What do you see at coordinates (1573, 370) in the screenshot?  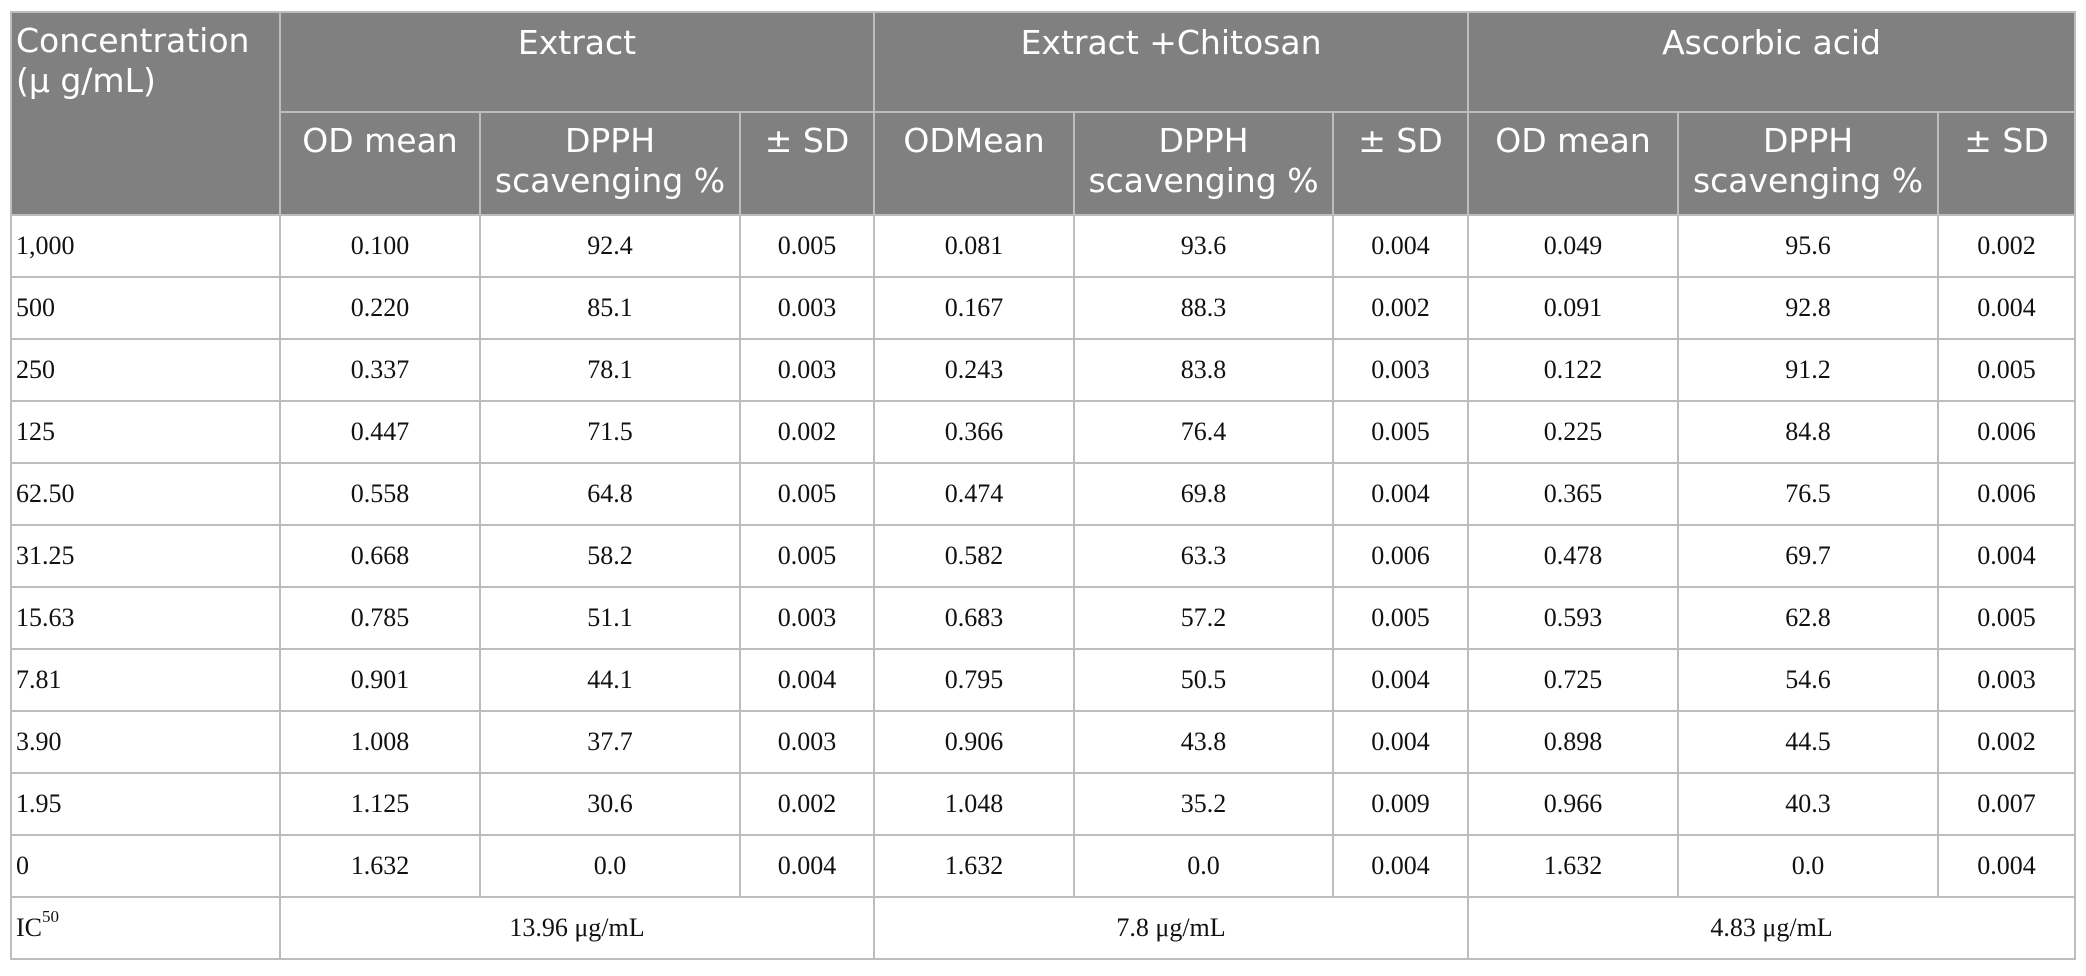 I see `ascorbic-acid-od-mean-cell: 0.122` at bounding box center [1573, 370].